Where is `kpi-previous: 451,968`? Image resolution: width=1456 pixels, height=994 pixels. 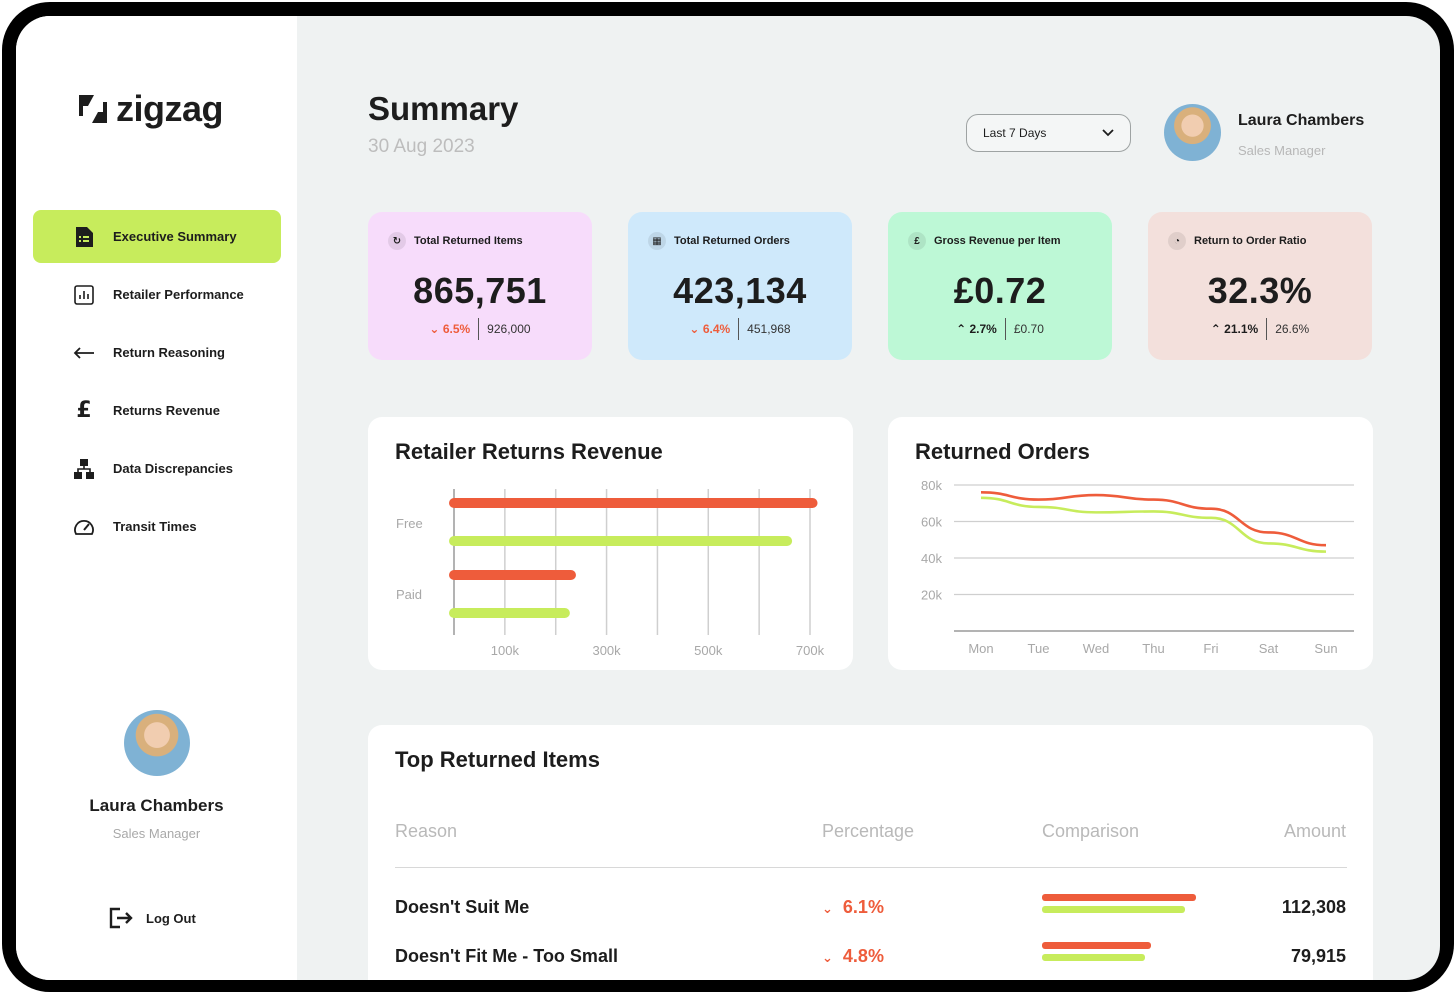
kpi-previous: 451,968 is located at coordinates (769, 329).